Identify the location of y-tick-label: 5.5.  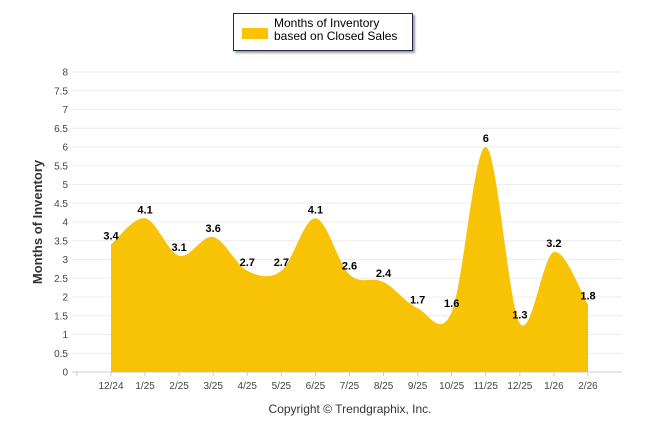
(61, 166).